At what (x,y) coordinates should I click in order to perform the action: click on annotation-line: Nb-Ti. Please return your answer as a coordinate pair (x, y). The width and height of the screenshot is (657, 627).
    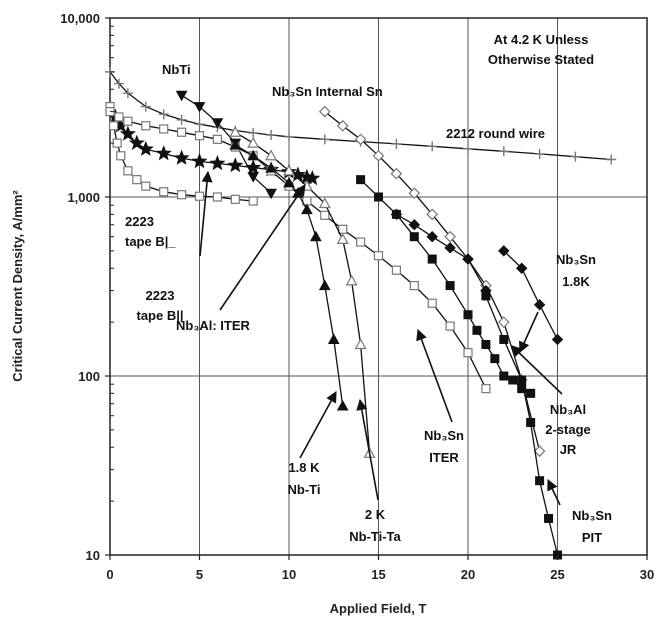
    Looking at the image, I should click on (304, 489).